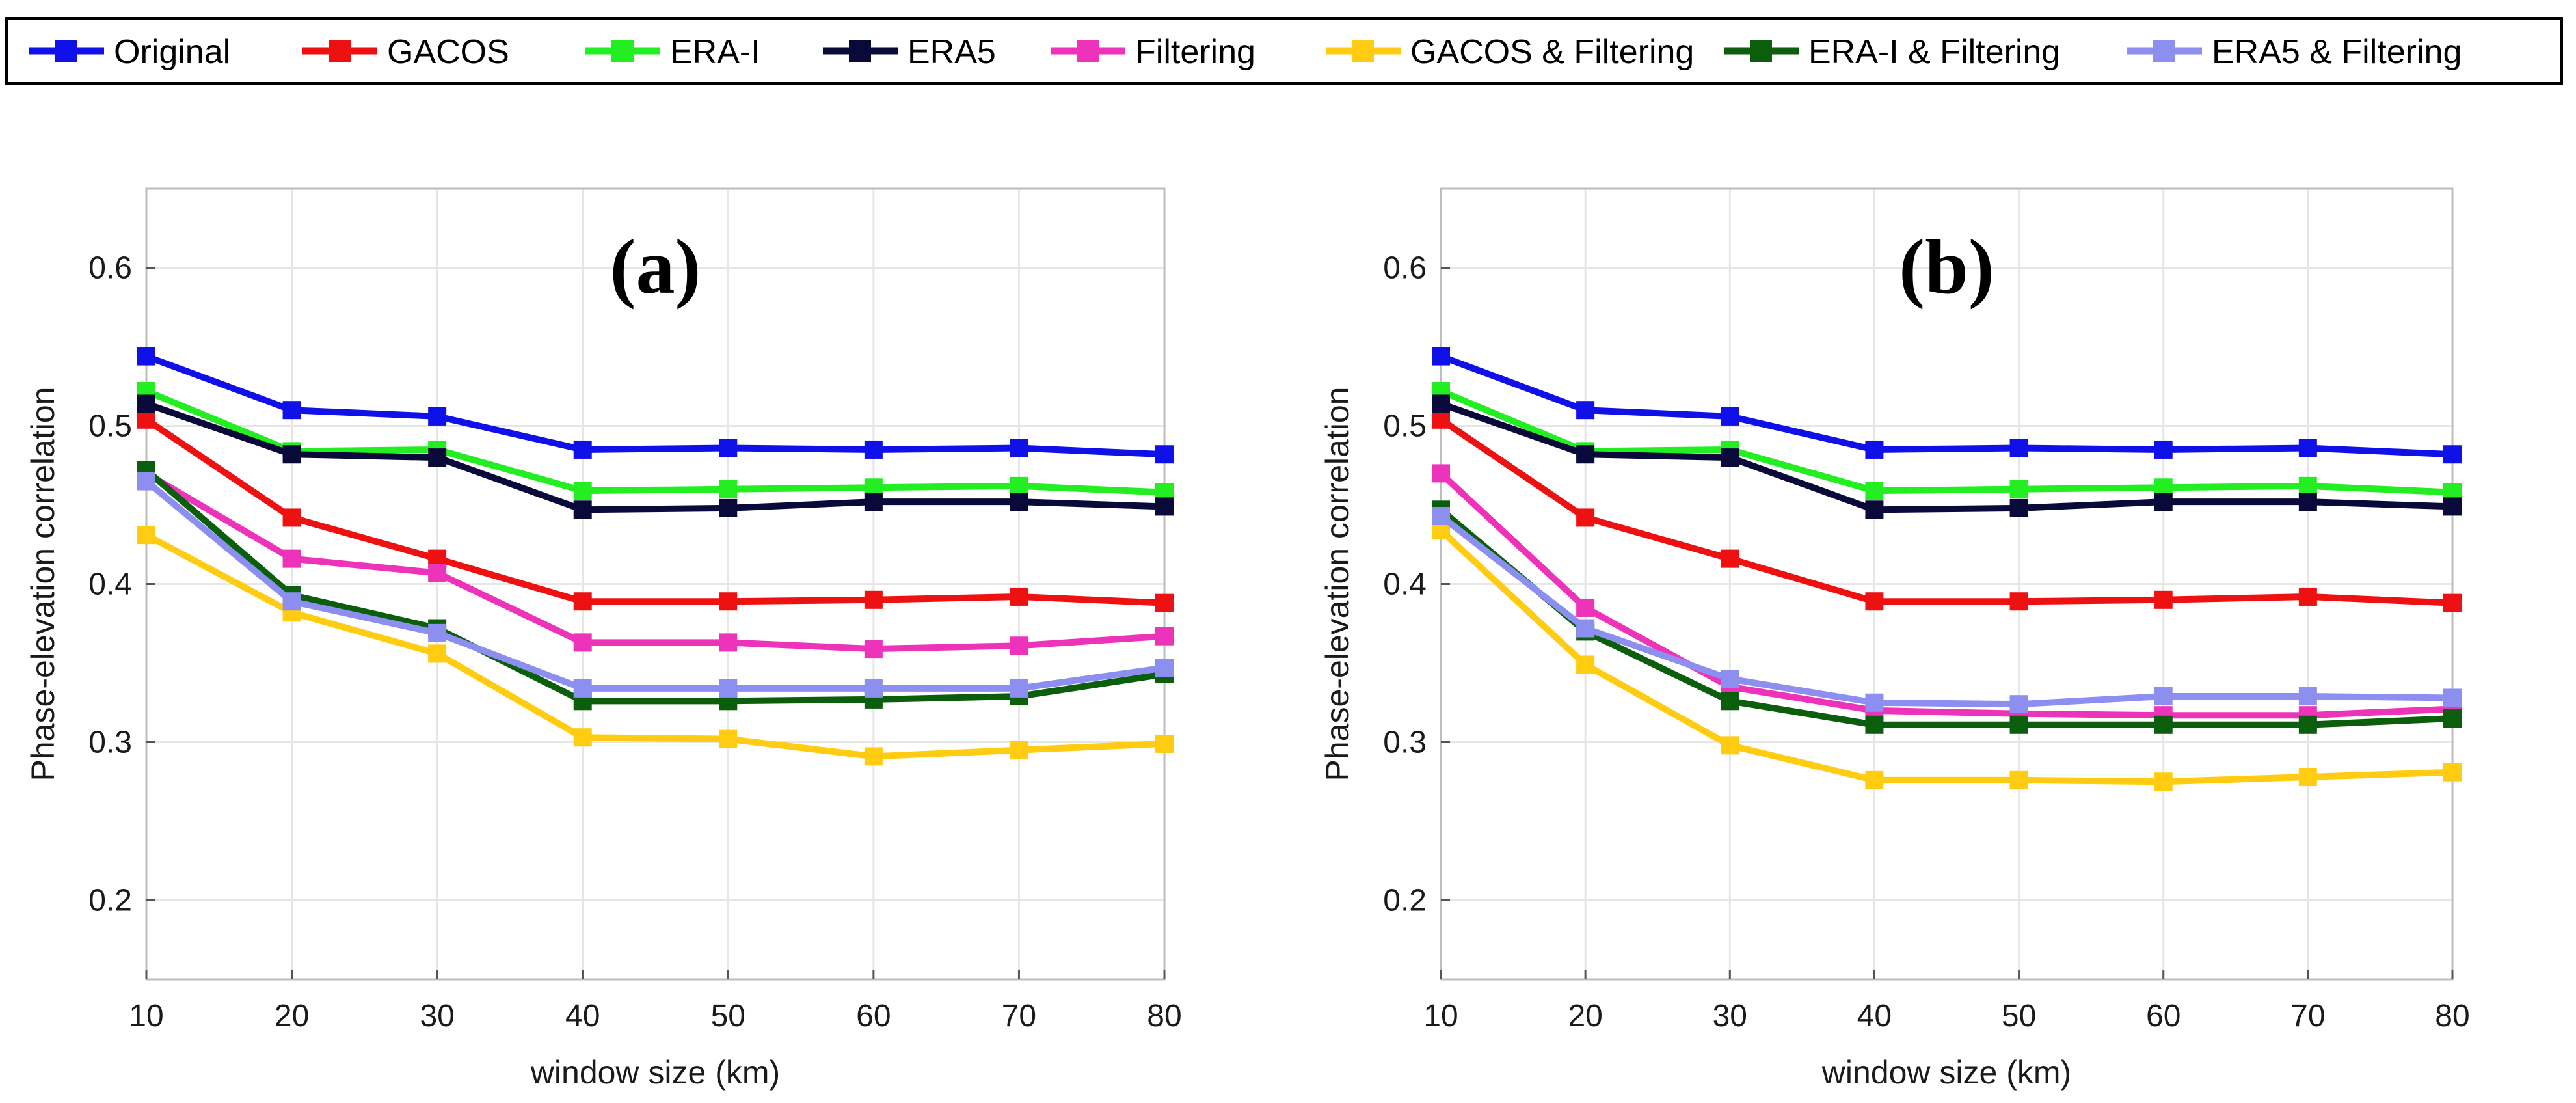 The height and width of the screenshot is (1103, 2576). I want to click on series-line-era-i-and-filtering-a, so click(654, 586).